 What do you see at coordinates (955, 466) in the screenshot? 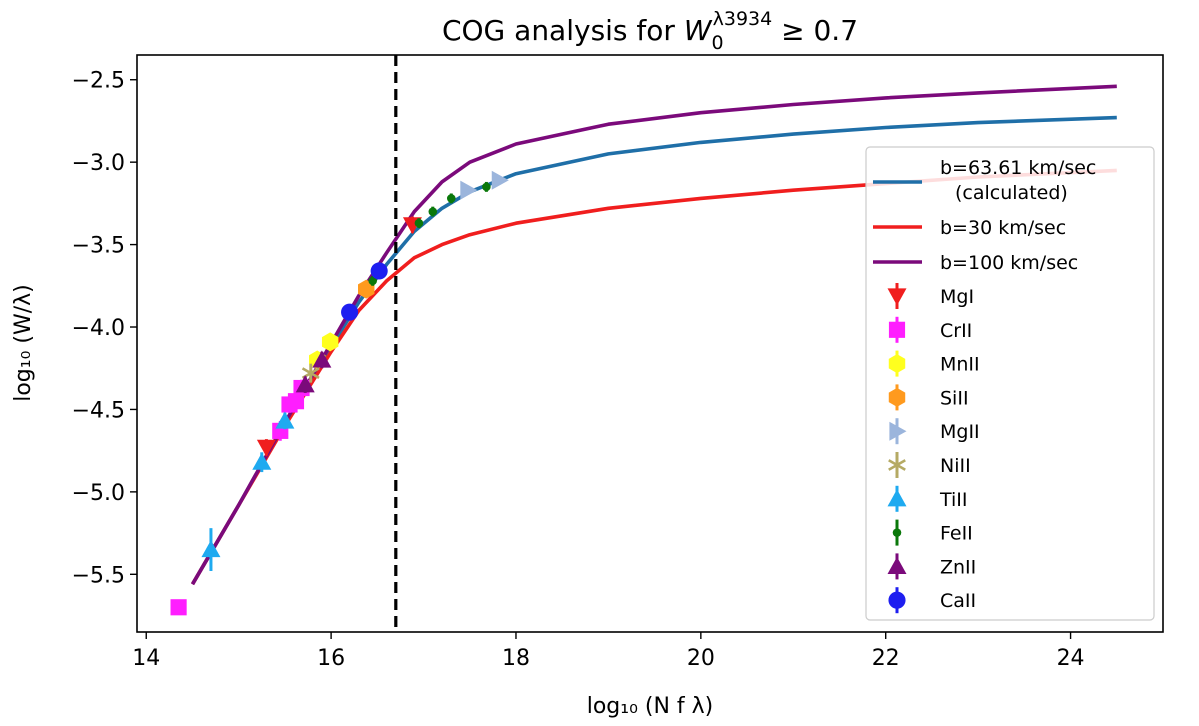
I see `legend-label-niii: NiII` at bounding box center [955, 466].